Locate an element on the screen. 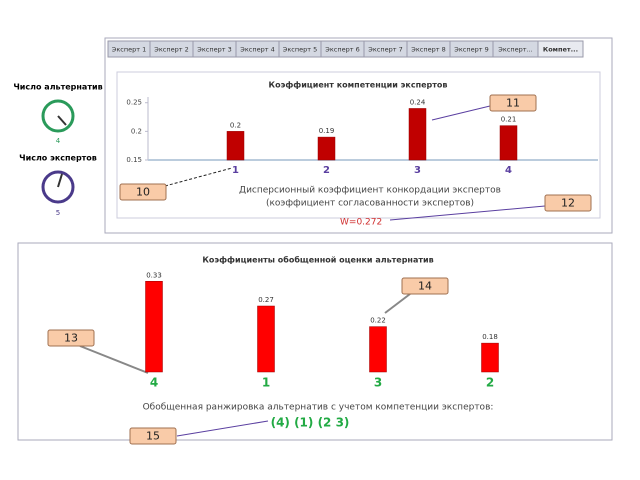 The width and height of the screenshot is (640, 480). value-label: 0.27 is located at coordinates (266, 300).